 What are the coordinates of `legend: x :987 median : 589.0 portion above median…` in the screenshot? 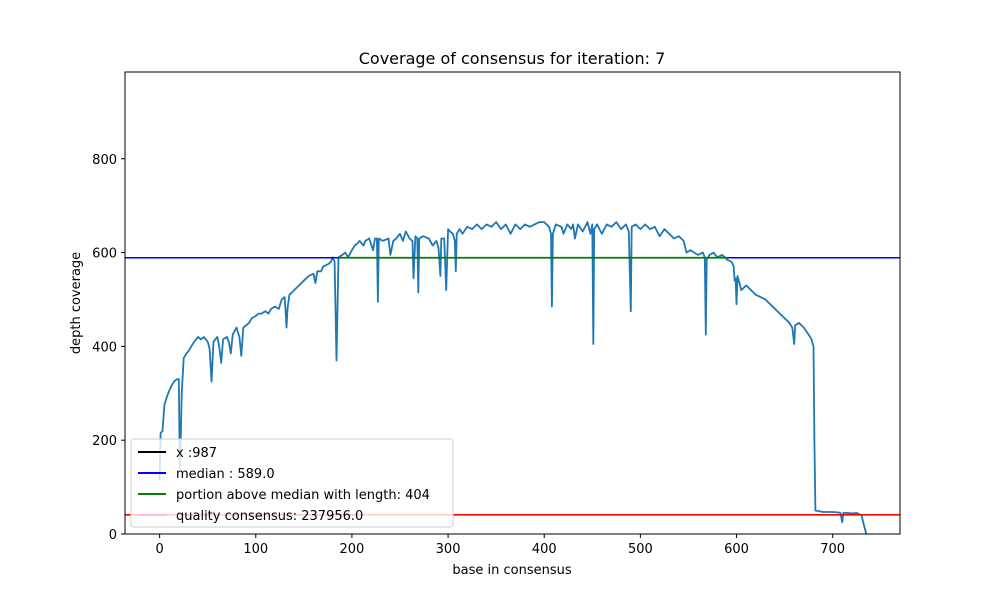 It's located at (292, 483).